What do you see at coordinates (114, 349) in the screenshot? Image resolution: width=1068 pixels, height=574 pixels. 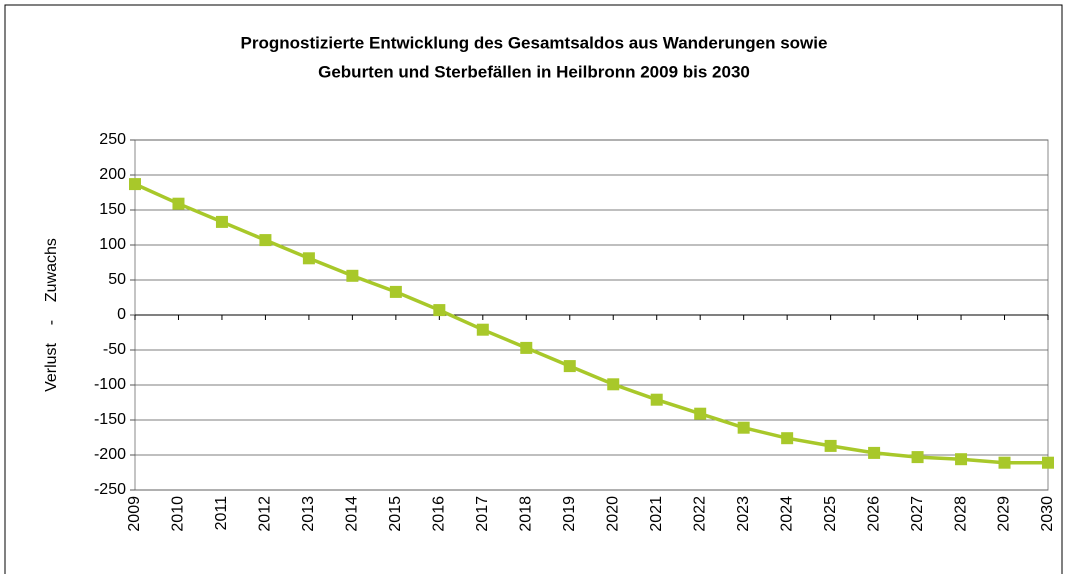 I see `y-tick-label: -50` at bounding box center [114, 349].